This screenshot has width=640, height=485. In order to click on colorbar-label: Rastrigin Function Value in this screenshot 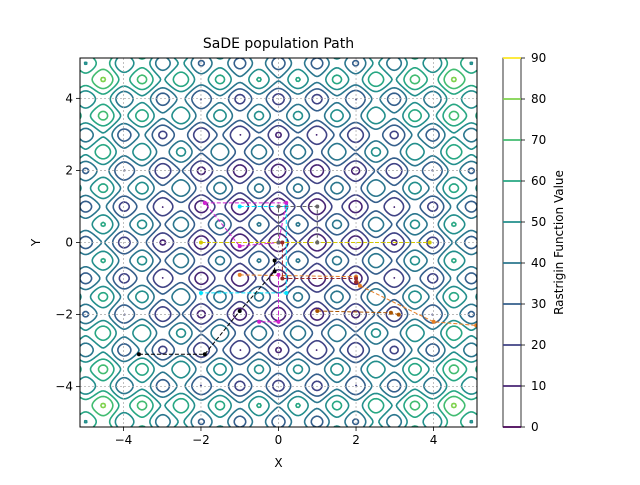, I will do `click(559, 242)`.